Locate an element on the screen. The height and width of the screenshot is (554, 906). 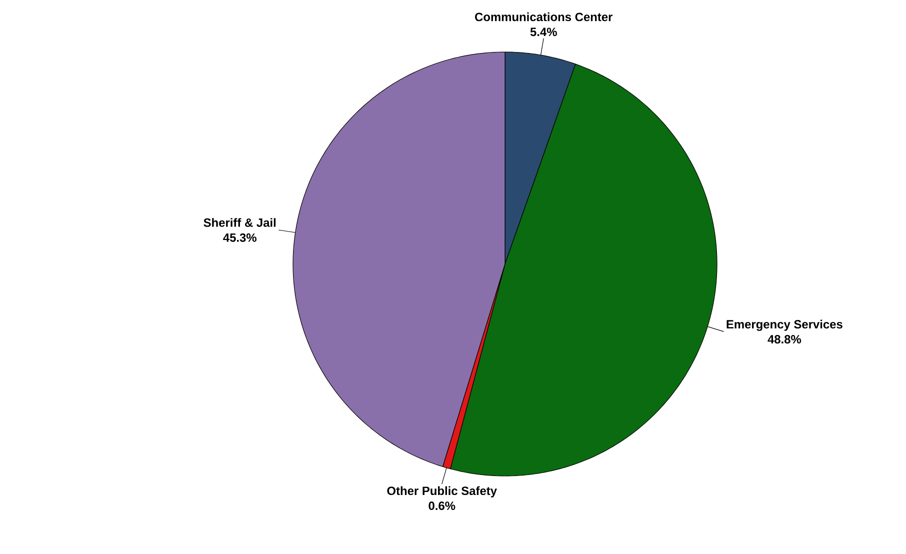
data-label: 45.3% is located at coordinates (239, 237).